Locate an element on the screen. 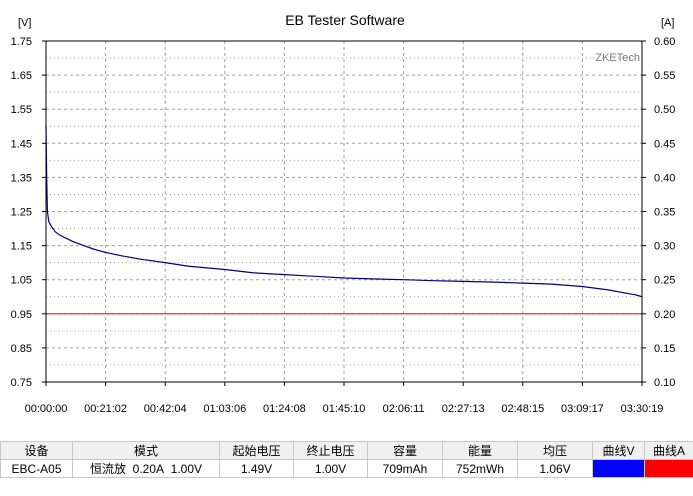 The height and width of the screenshot is (496, 693). cell-avg-voltage: 1.06V is located at coordinates (555, 468).